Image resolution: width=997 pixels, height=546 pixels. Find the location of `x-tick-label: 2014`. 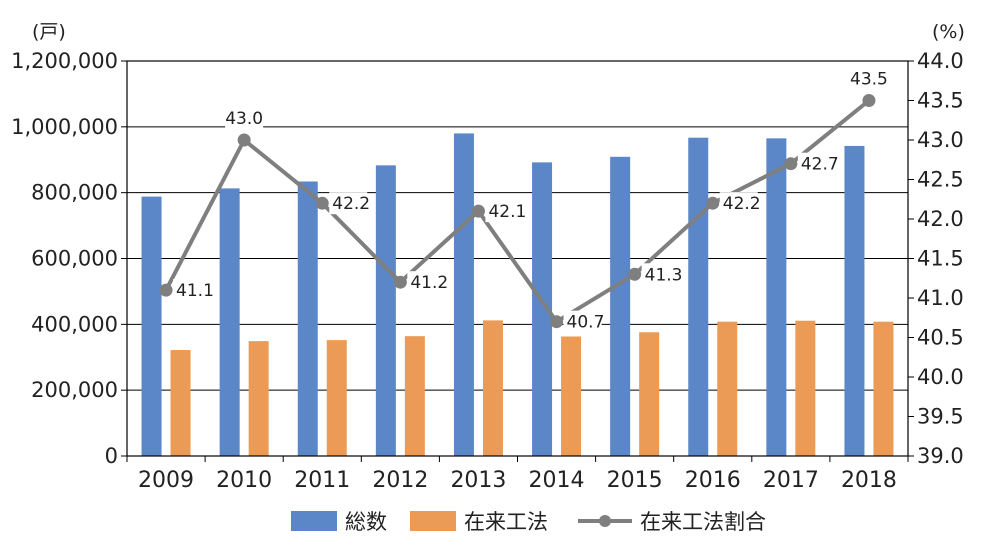

x-tick-label: 2014 is located at coordinates (557, 480).